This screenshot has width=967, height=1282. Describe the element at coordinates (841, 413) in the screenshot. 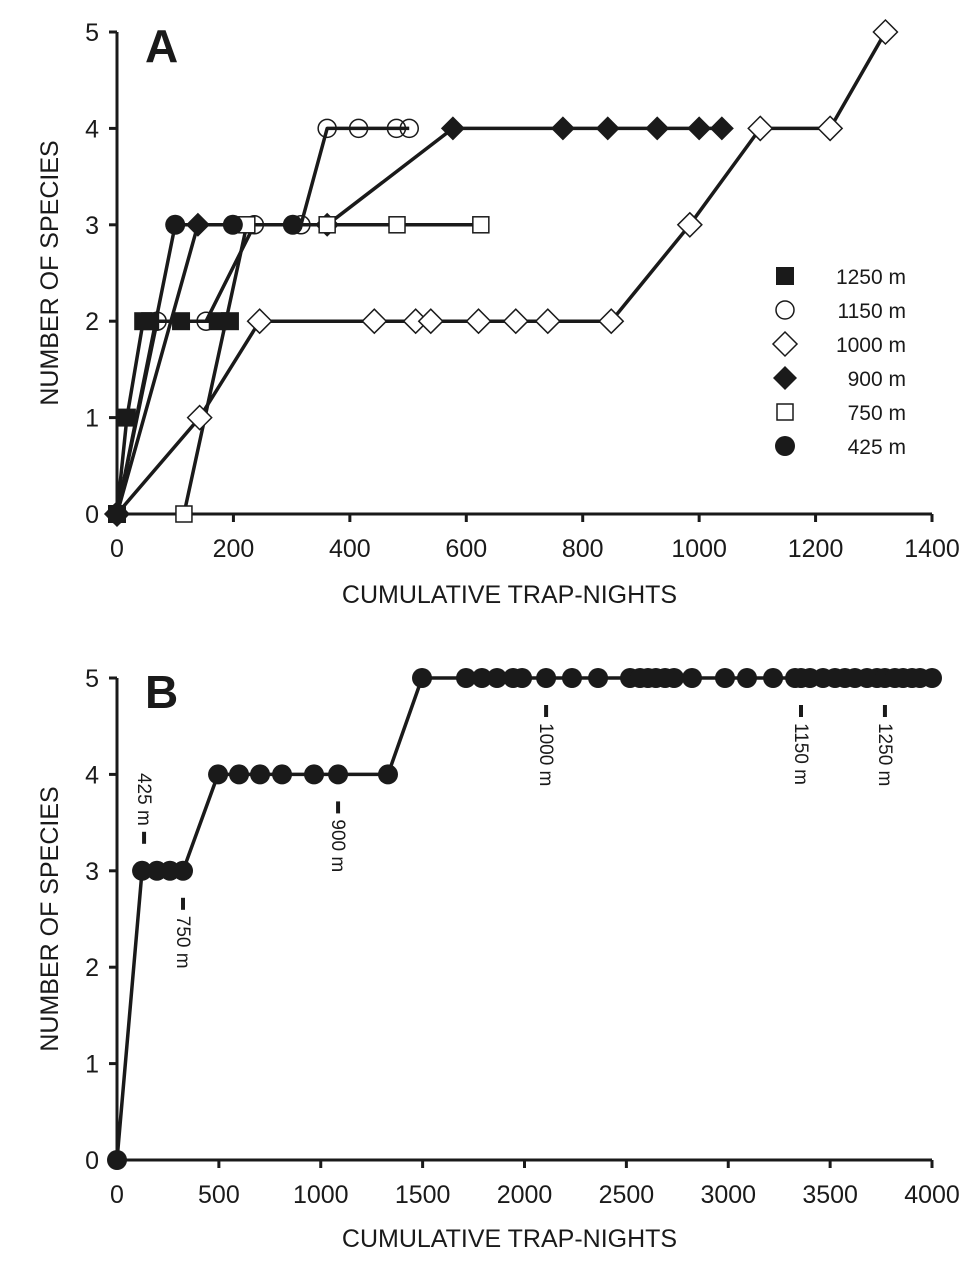

I see `legend-item: 750 m` at that location.